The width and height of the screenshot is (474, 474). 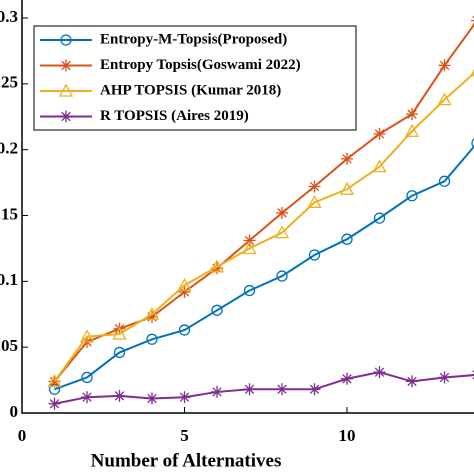 I want to click on x-tick-label: 5, so click(x=184, y=435).